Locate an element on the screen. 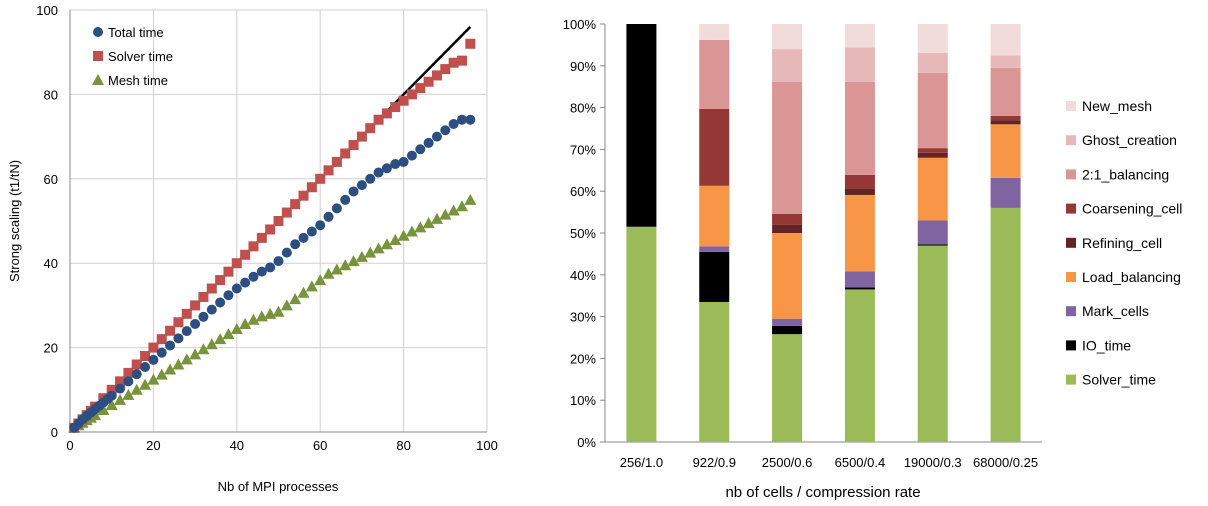  x-tick-label: 19000/0.3 is located at coordinates (933, 462).